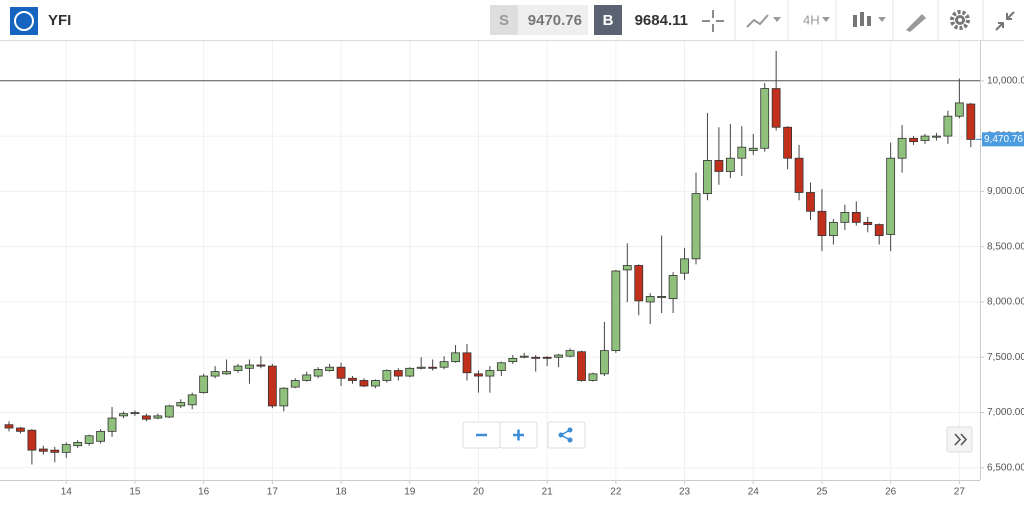 Image resolution: width=1024 pixels, height=506 pixels. Describe the element at coordinates (1005, 246) in the screenshot. I see `y-tick-label: 8,500.00` at that location.